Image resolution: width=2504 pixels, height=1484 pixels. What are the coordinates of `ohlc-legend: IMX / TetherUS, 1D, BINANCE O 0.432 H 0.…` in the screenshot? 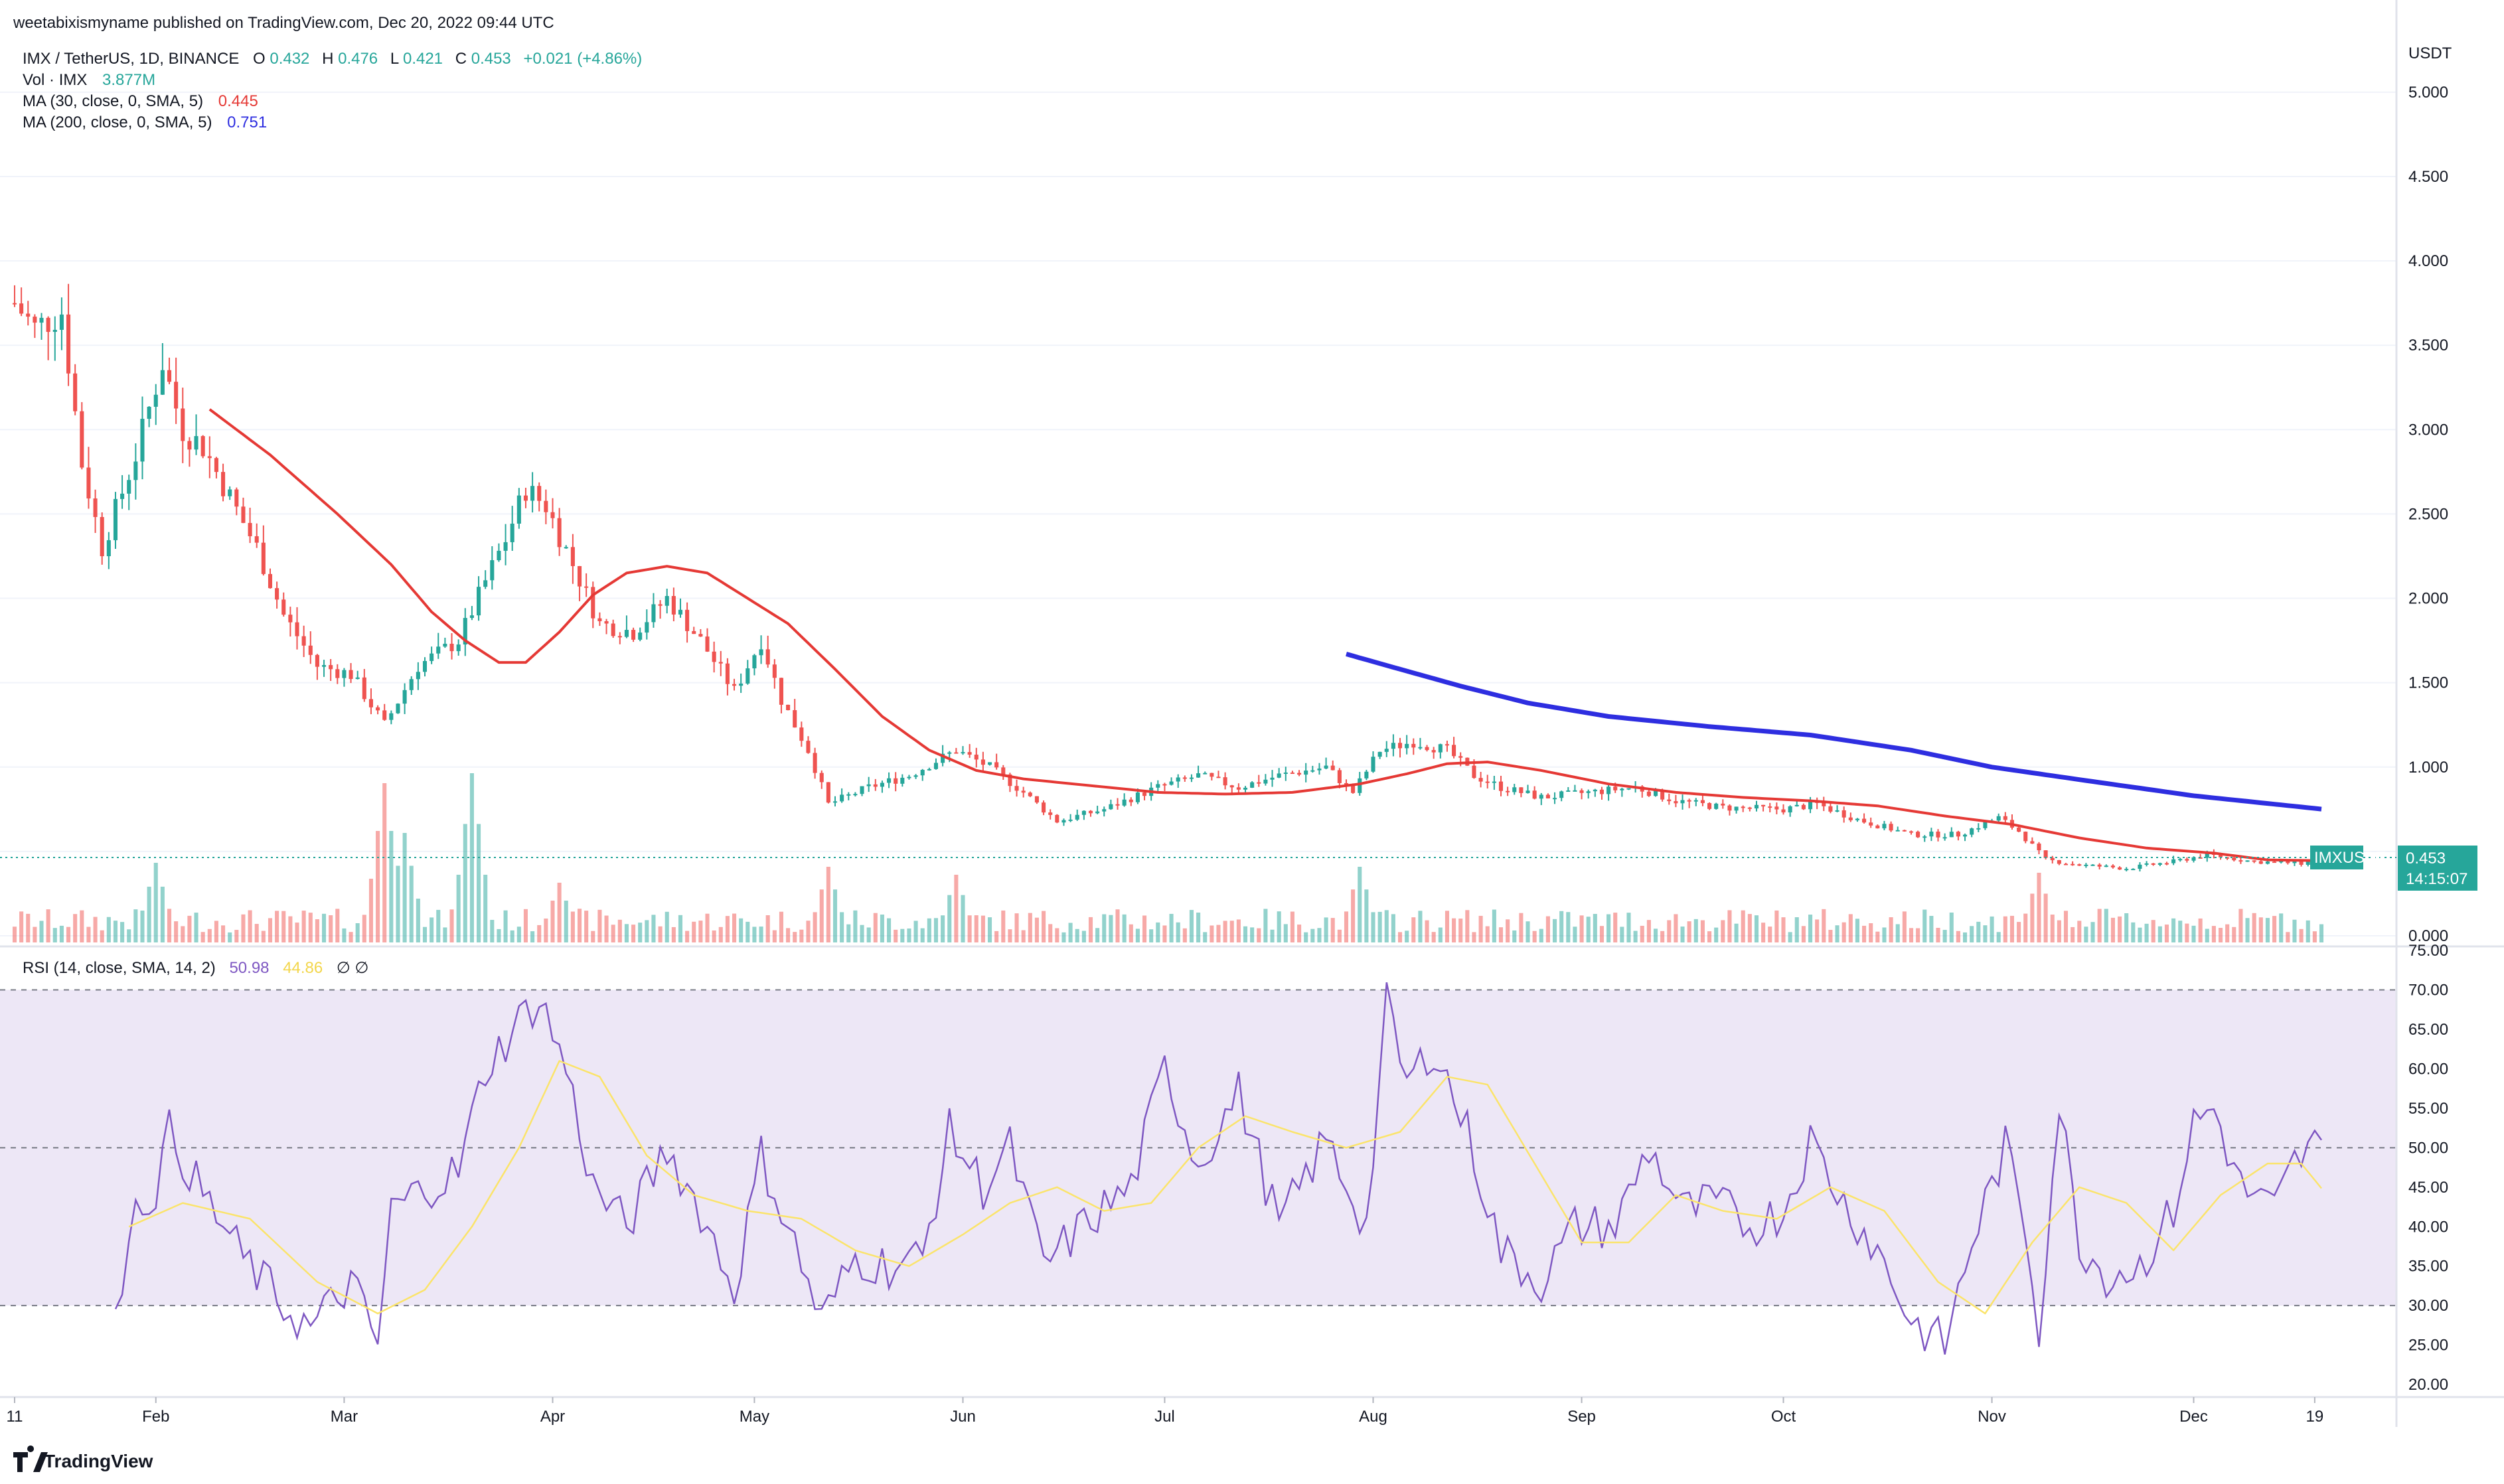 It's located at (332, 59).